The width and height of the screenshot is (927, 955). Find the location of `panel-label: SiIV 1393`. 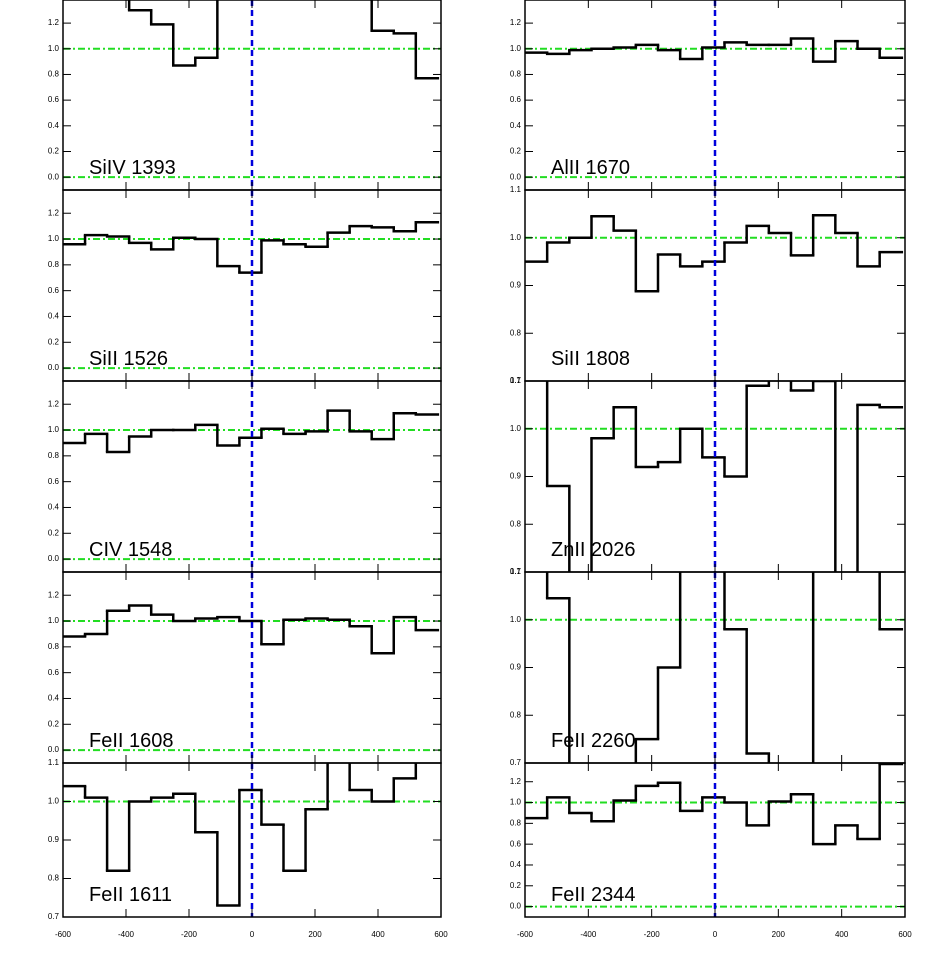

panel-label: SiIV 1393 is located at coordinates (132, 168).